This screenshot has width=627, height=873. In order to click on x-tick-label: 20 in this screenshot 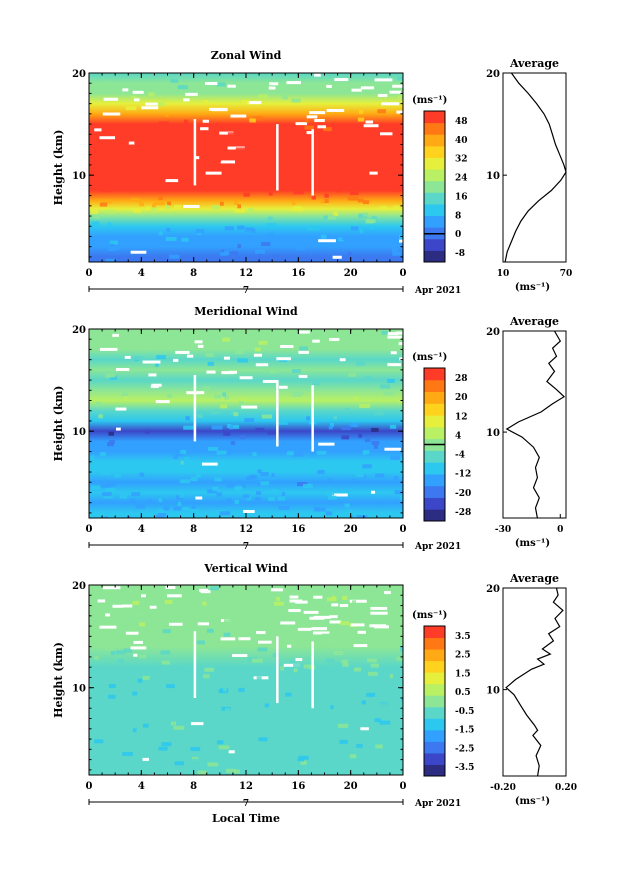, I will do `click(351, 529)`.